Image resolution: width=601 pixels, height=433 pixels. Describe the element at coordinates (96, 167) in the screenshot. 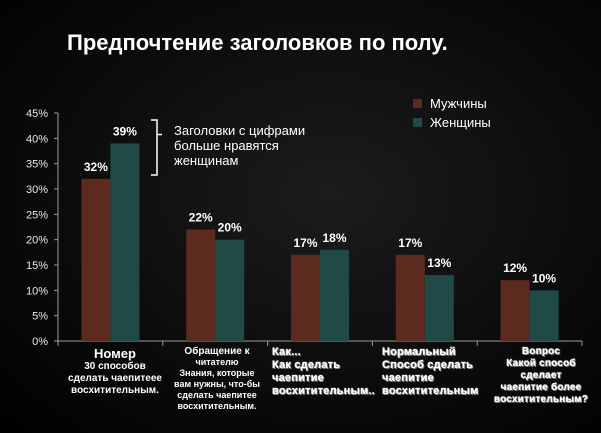

I see `data-label: 32%` at that location.